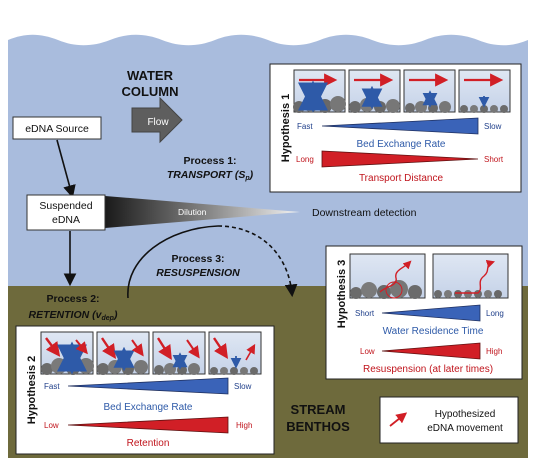 The height and width of the screenshot is (465, 534). Describe the element at coordinates (305, 126) in the screenshot. I see `h1-bar1-left: Fast` at that location.